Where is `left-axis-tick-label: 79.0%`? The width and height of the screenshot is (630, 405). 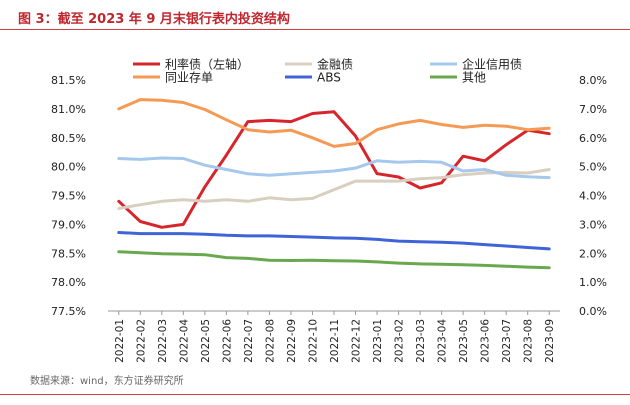 left-axis-tick-label: 79.0% is located at coordinates (68, 224).